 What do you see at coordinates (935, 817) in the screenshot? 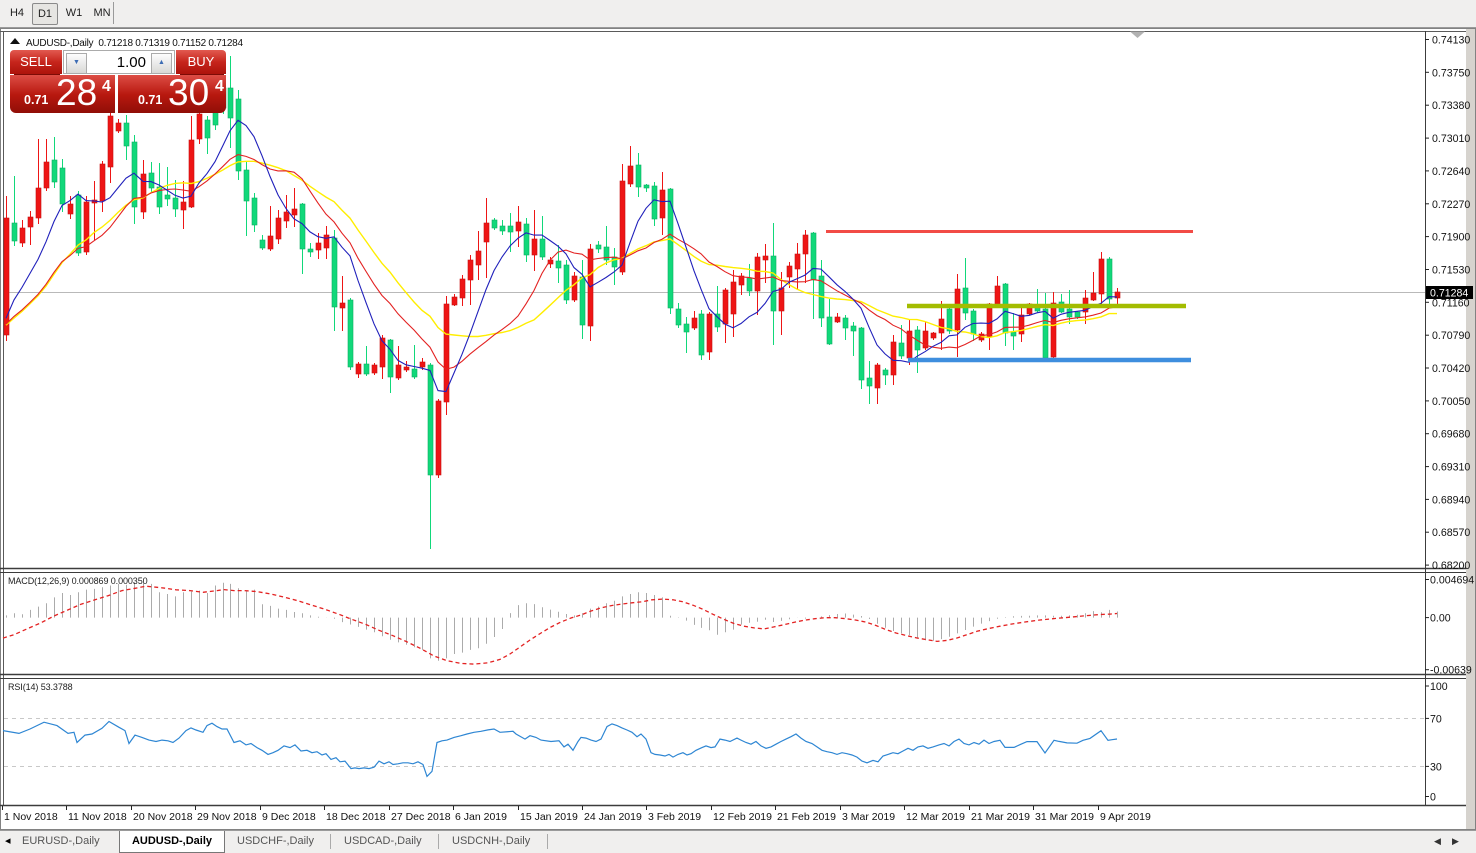
I see `svg-text: 12 Mar 2019` at bounding box center [935, 817].